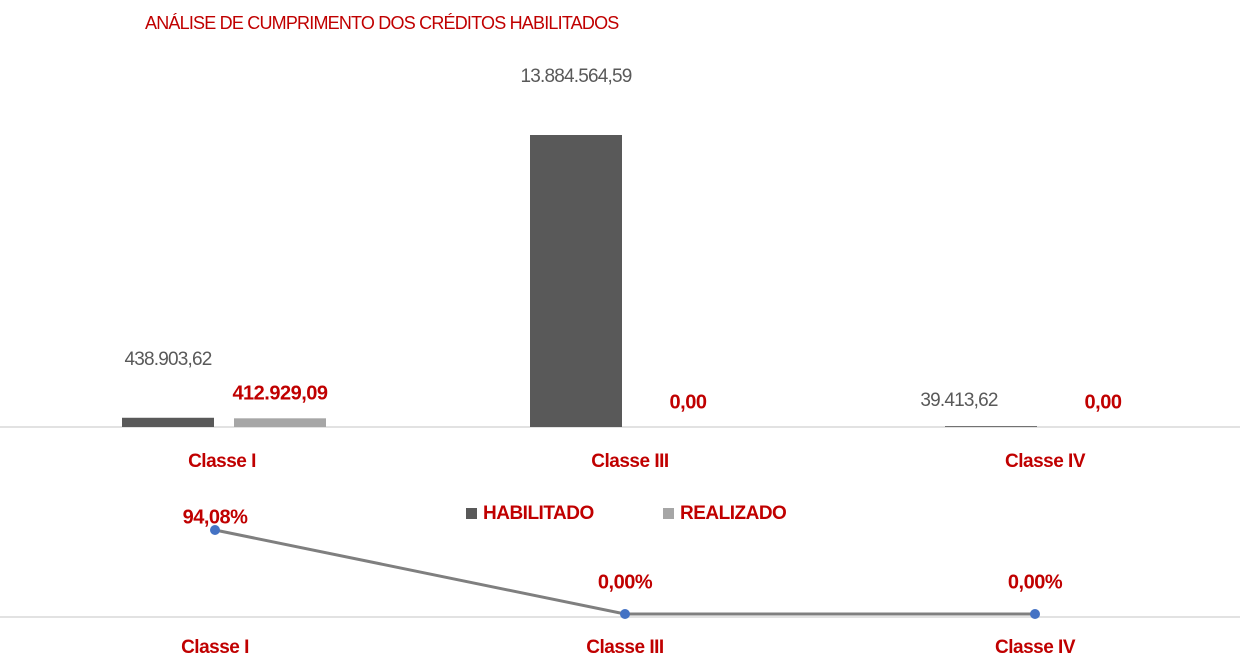 The width and height of the screenshot is (1240, 661). What do you see at coordinates (959, 400) in the screenshot?
I see `data-label: 39.413,62` at bounding box center [959, 400].